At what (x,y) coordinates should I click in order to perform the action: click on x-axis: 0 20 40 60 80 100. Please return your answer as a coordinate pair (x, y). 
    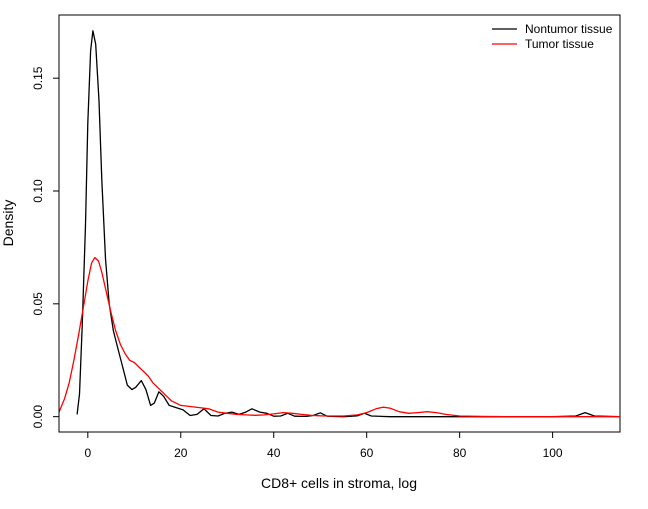
    Looking at the image, I should click on (323, 445).